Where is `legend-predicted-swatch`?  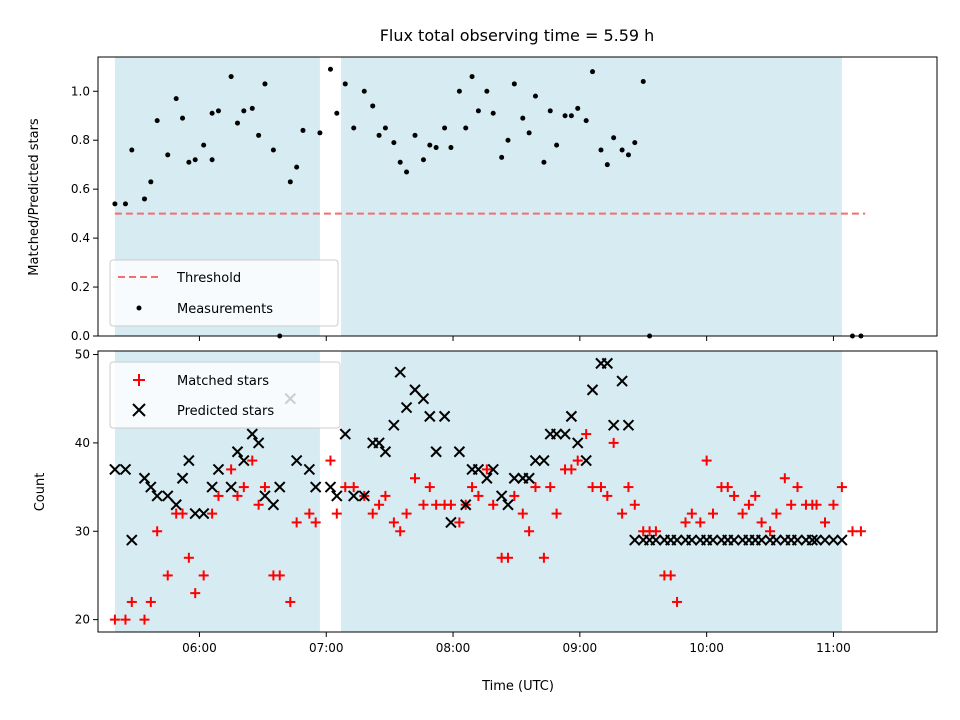
legend-predicted-swatch is located at coordinates (139, 410).